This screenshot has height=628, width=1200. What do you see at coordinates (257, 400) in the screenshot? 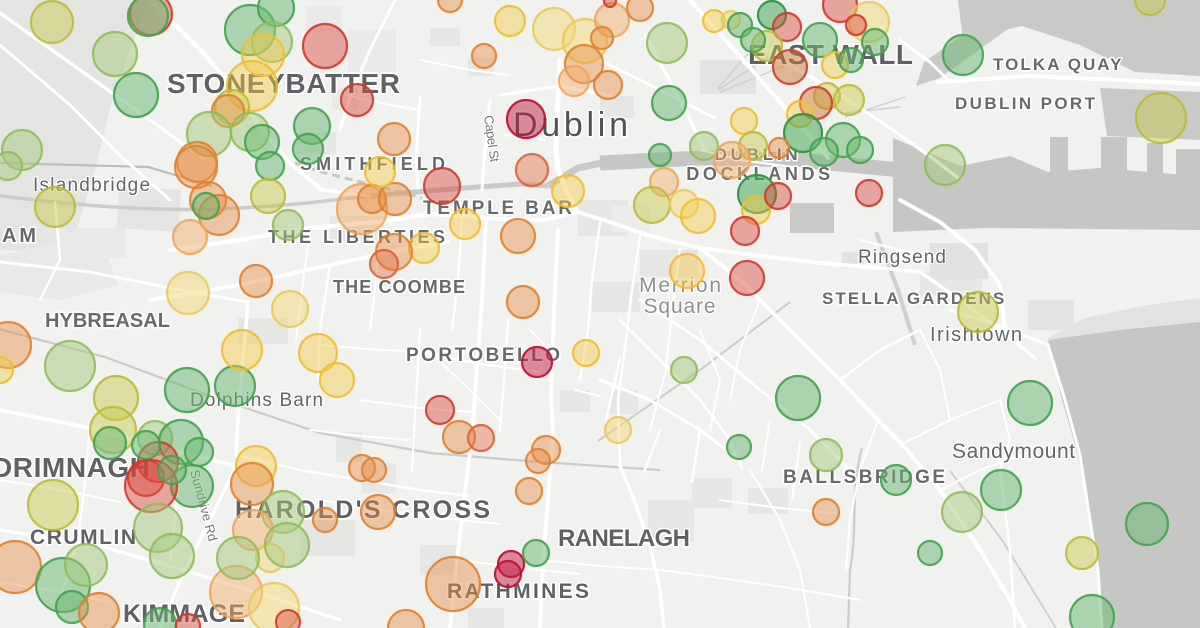
I see `svg-text: Dolphins Barn` at bounding box center [257, 400].